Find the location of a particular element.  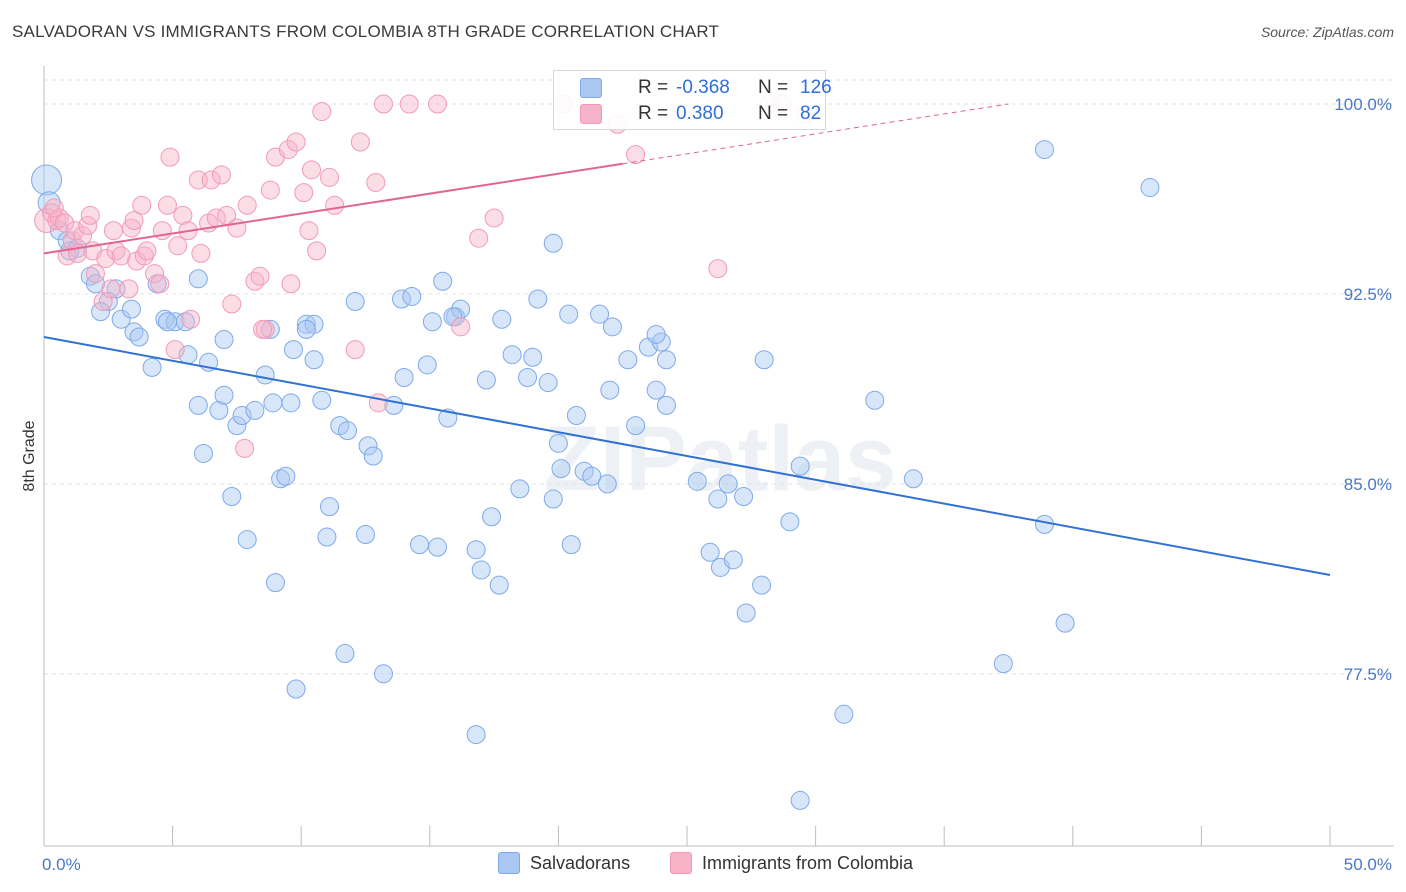

x-tick-label: 0.0% is located at coordinates (61, 864).